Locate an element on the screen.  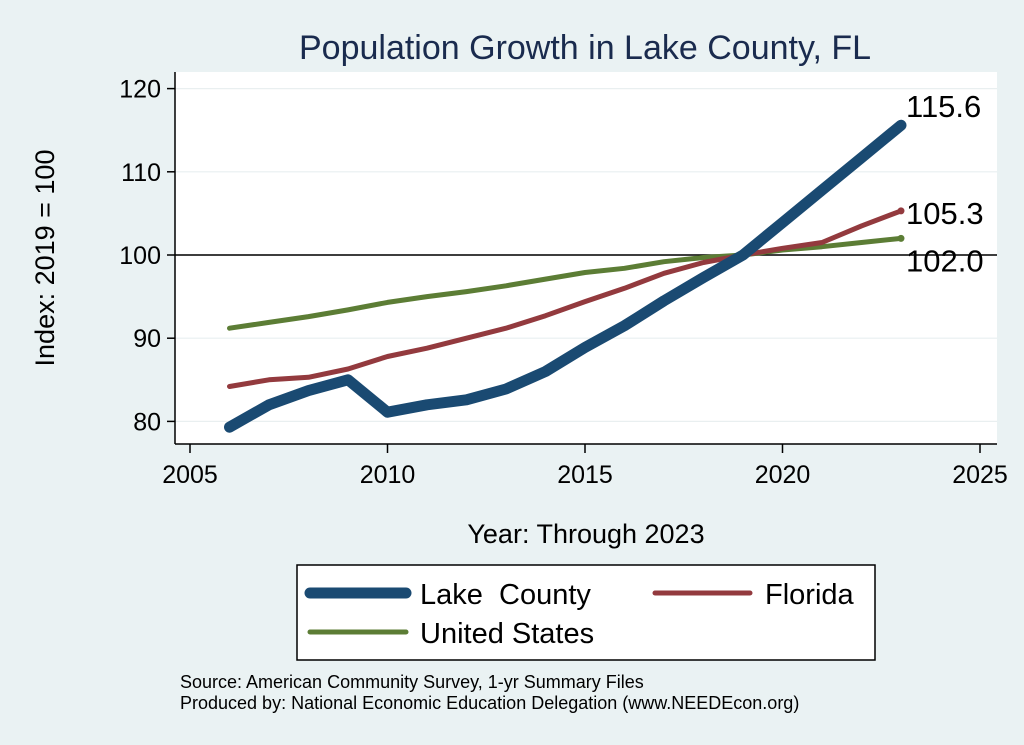
end-labels: 115.6 105.3 102.0 is located at coordinates (945, 183).